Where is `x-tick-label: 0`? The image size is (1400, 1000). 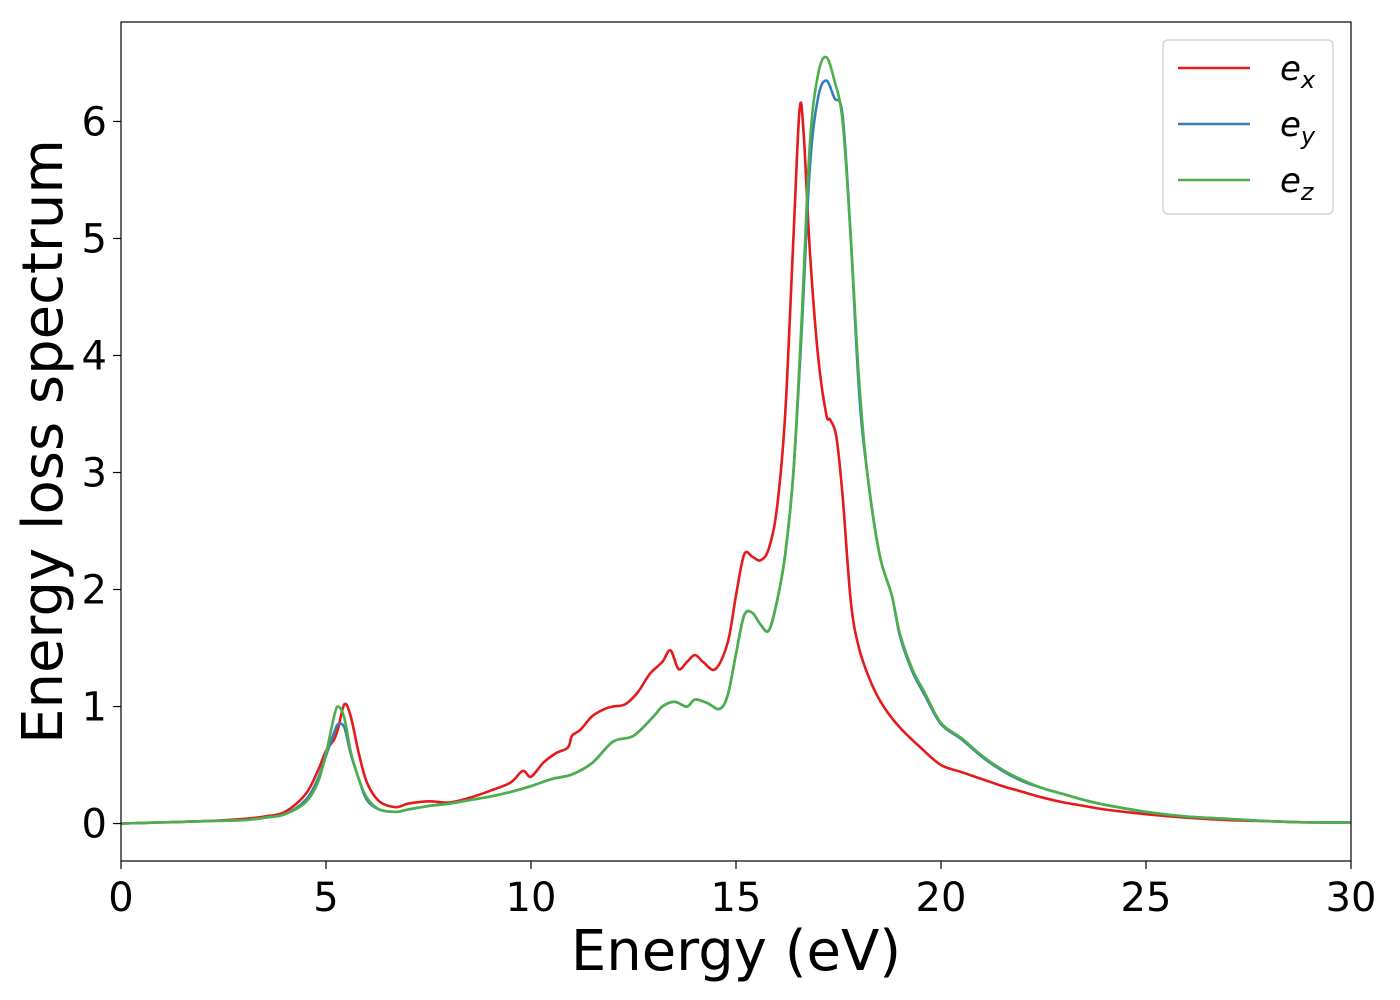 x-tick-label: 0 is located at coordinates (120, 898).